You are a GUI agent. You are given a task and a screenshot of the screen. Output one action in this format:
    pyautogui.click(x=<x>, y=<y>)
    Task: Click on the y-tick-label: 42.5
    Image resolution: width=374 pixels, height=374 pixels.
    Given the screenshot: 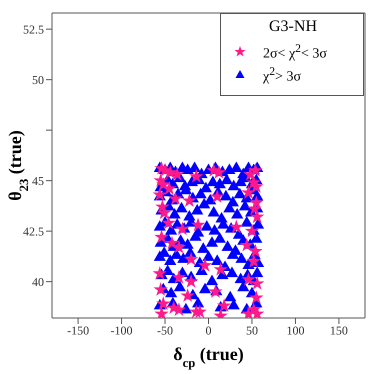 What is the action you would take?
    pyautogui.click(x=33, y=231)
    